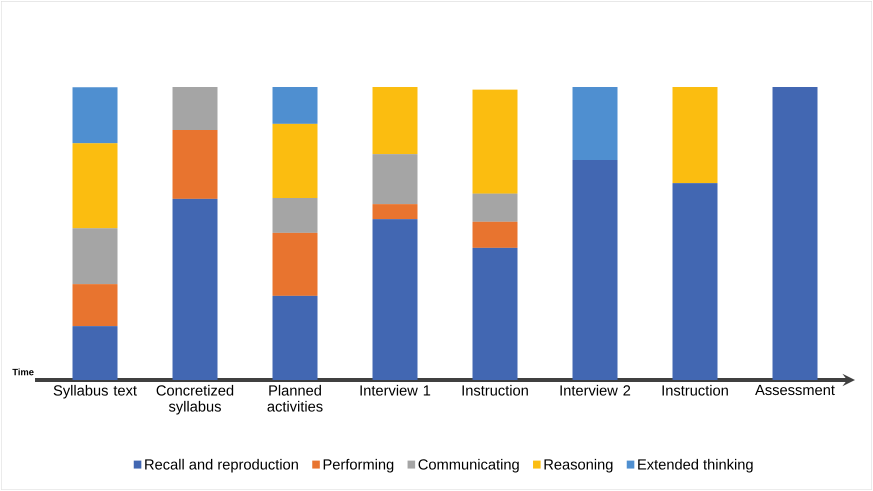  I want to click on text: Time, so click(23, 372).